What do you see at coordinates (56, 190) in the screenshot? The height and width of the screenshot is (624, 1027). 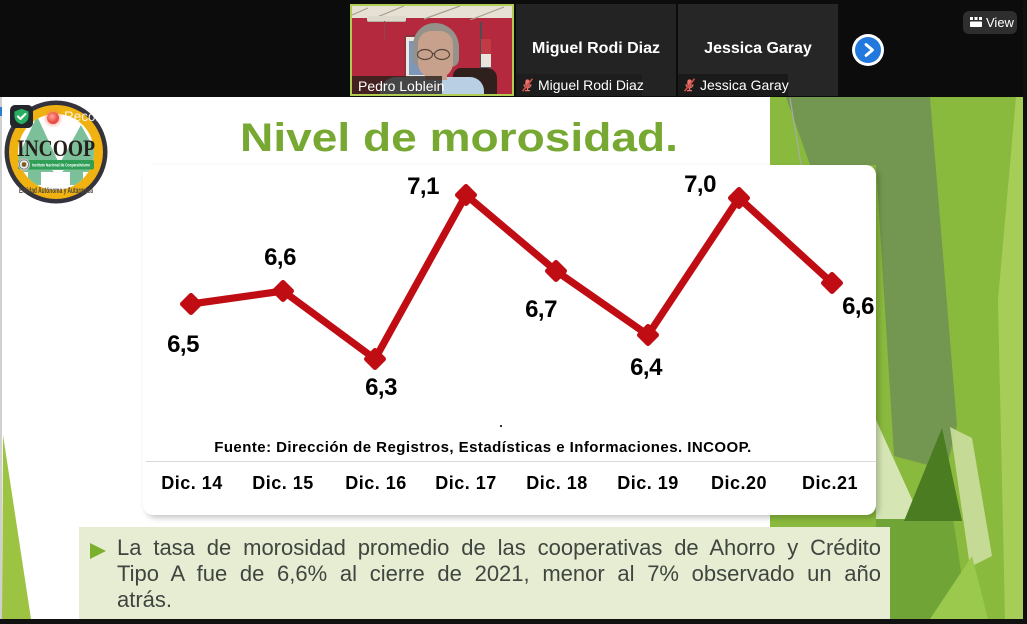 I see `svg-text: Entidad Autónoma y Autarquica` at bounding box center [56, 190].